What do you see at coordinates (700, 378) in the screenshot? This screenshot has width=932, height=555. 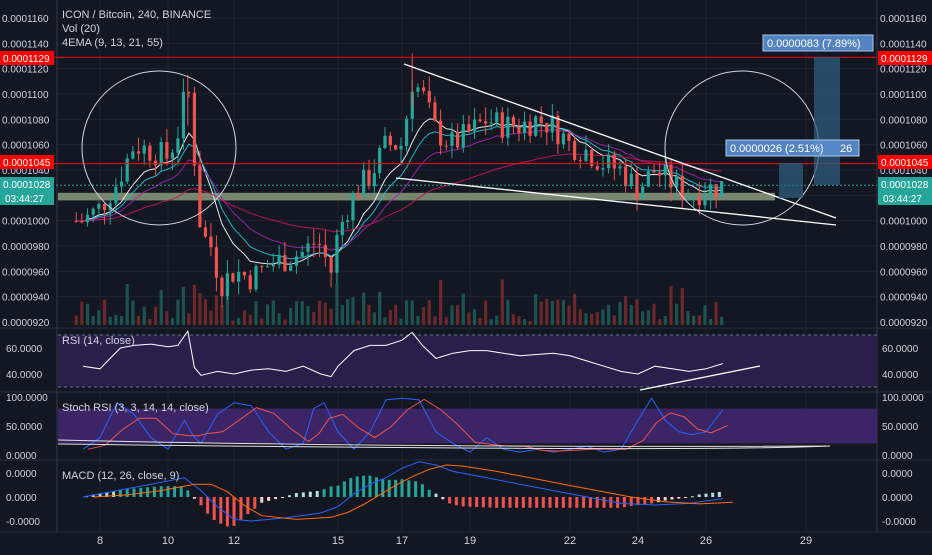 I see `rsi-trendline` at bounding box center [700, 378].